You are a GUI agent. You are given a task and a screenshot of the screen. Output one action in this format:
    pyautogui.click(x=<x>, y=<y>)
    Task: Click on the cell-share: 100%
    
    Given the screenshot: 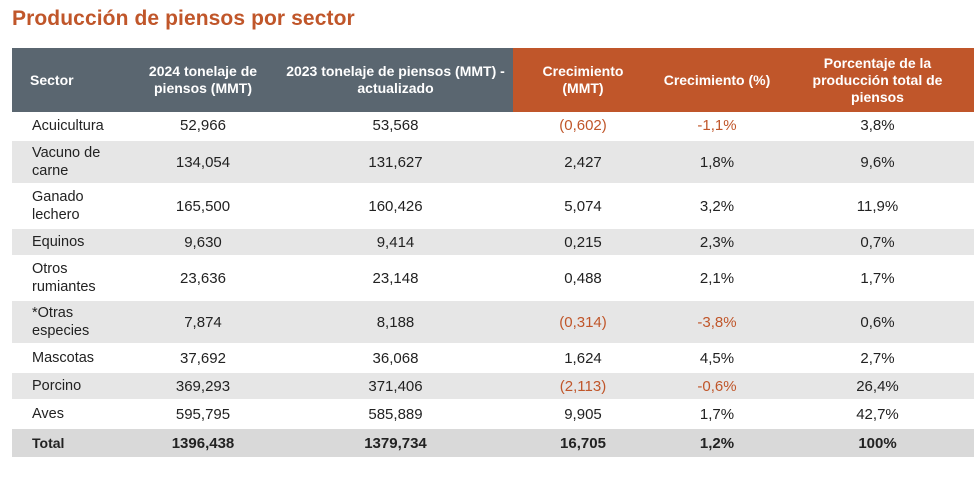 What is the action you would take?
    pyautogui.click(x=877, y=443)
    